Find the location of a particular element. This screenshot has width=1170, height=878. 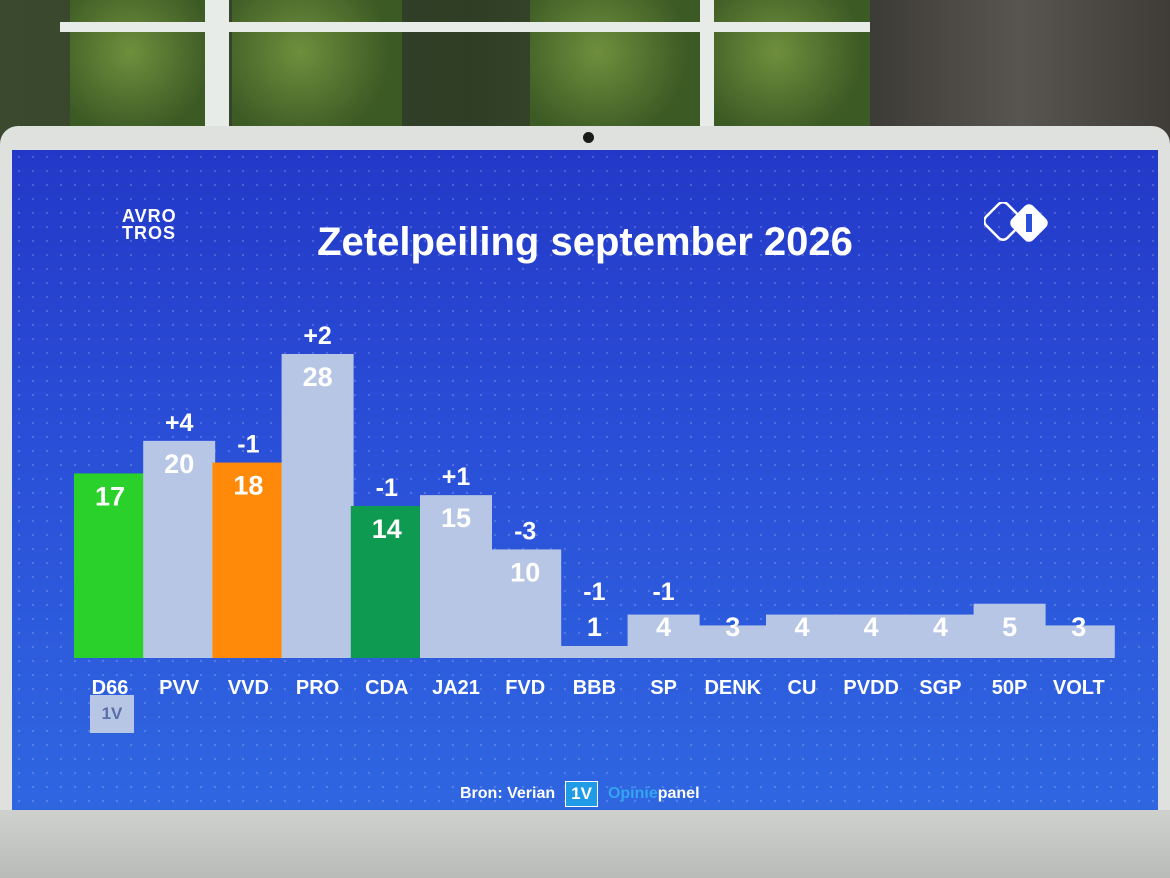

value-label: 18 is located at coordinates (248, 486).